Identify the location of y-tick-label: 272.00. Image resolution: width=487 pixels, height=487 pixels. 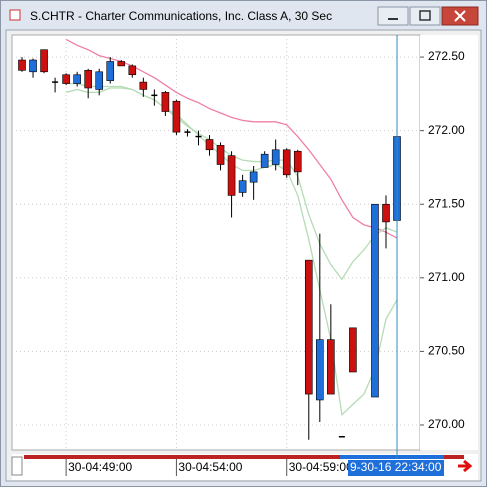
(446, 130).